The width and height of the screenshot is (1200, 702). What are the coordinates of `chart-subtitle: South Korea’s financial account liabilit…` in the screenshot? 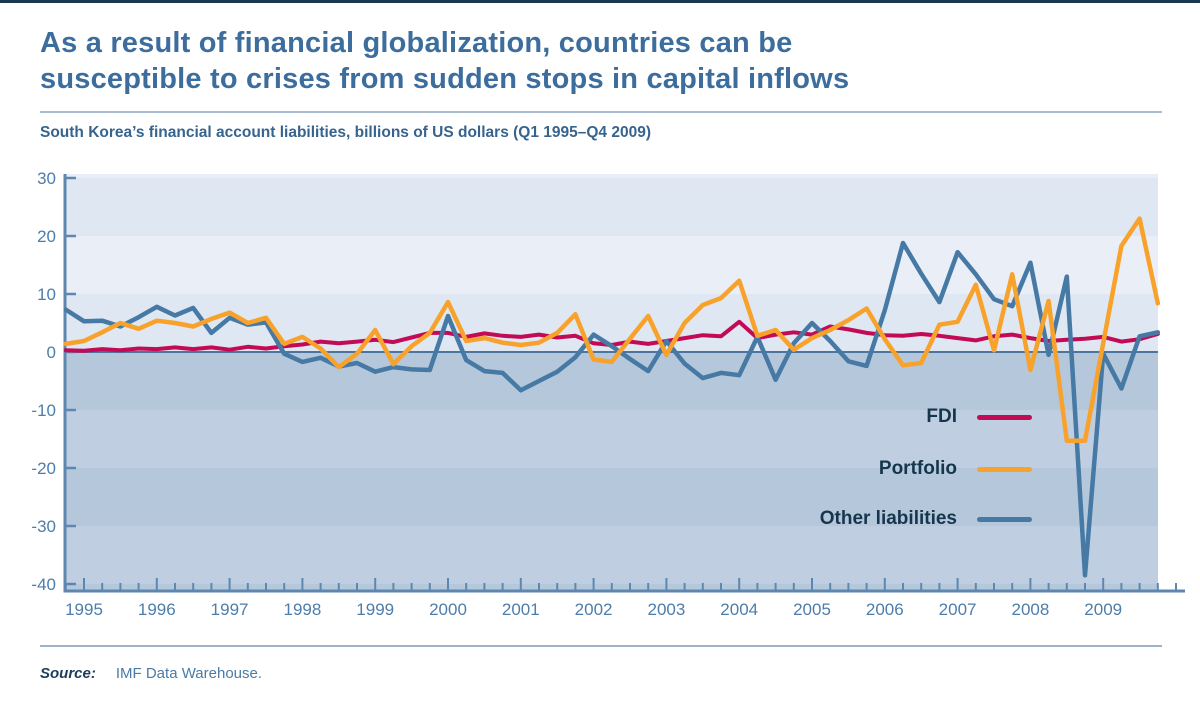 It's located at (345, 132).